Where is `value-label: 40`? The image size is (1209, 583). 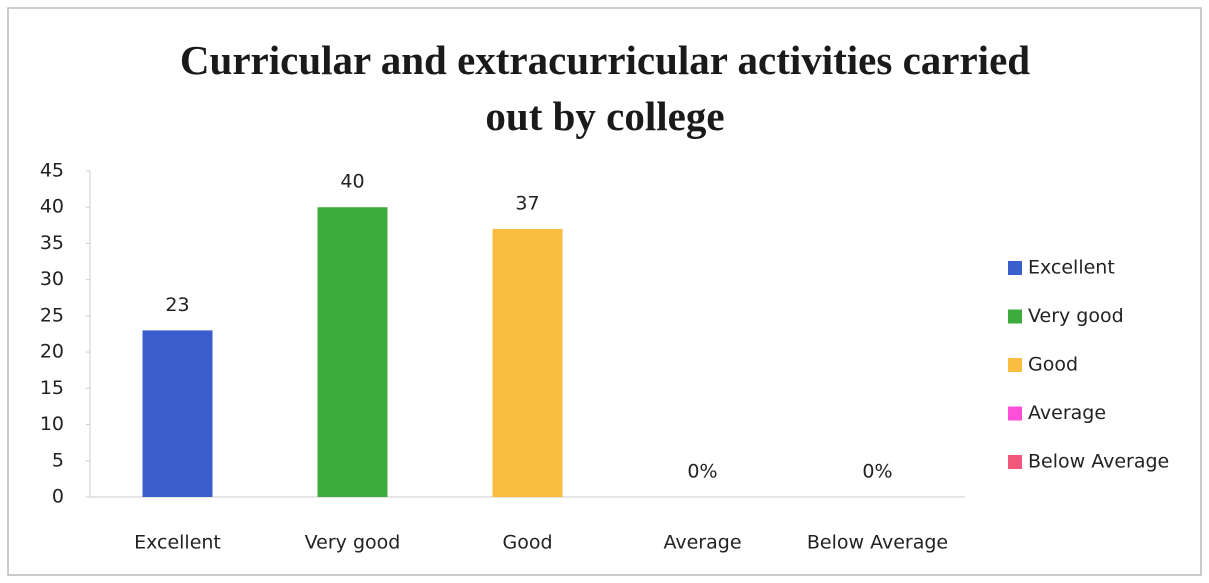 value-label: 40 is located at coordinates (352, 182).